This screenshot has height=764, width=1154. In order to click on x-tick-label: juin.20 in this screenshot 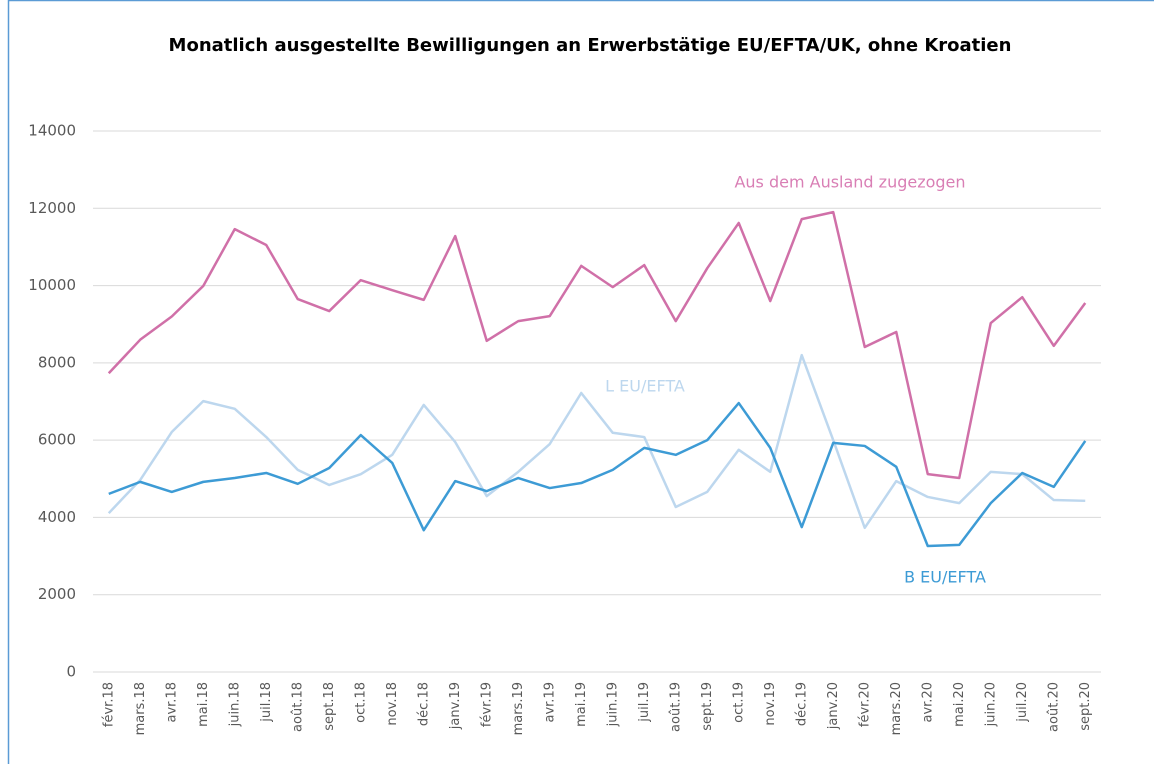, I will do `click(990, 704)`.